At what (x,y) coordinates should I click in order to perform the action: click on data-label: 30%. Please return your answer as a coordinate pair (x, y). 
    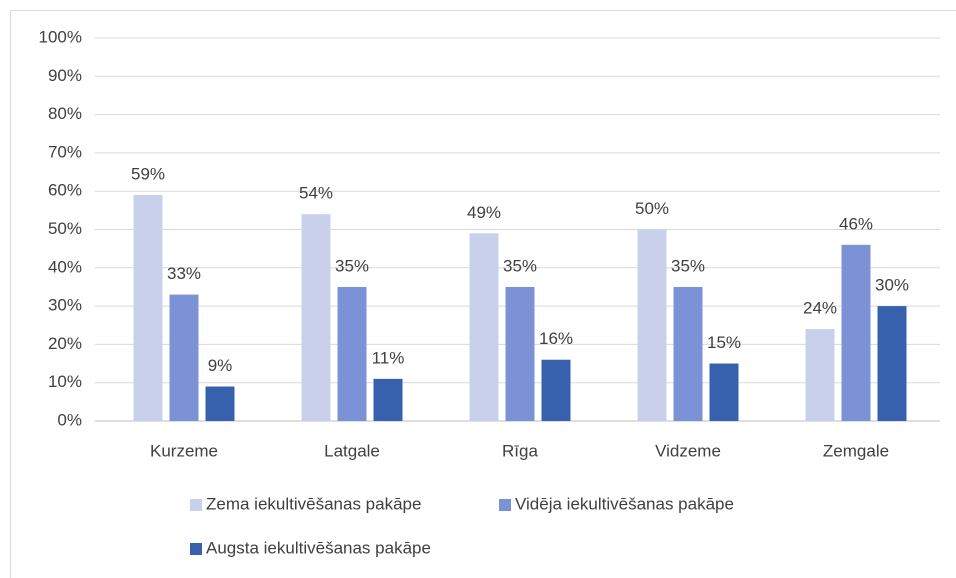
    Looking at the image, I should click on (892, 285).